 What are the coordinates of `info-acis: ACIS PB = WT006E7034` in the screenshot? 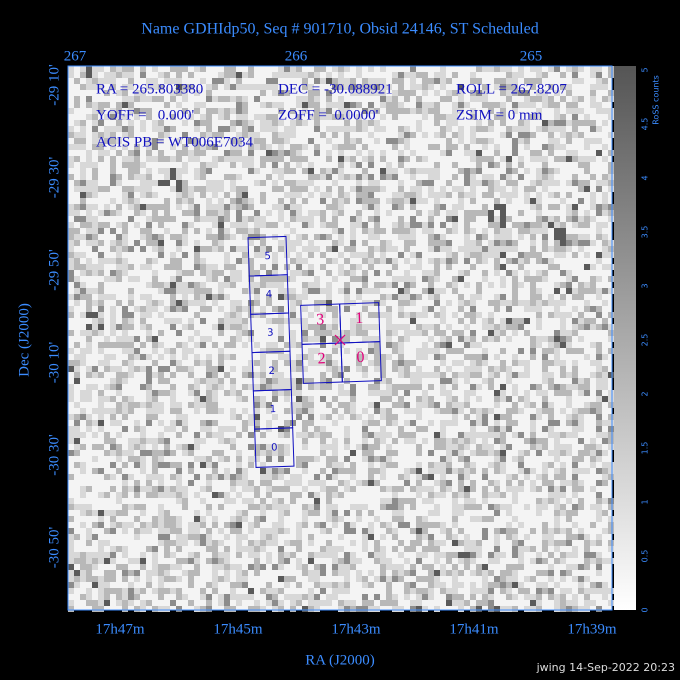 It's located at (174, 142).